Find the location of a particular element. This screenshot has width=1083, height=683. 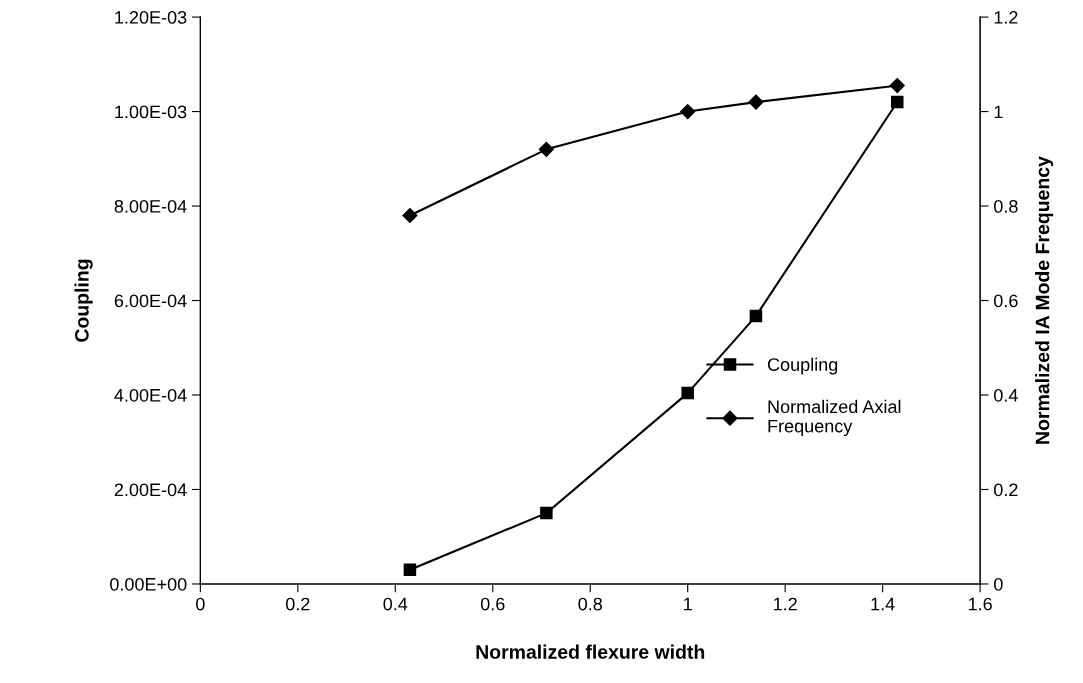

y2-tick-label: 0.2 is located at coordinates (1006, 490).